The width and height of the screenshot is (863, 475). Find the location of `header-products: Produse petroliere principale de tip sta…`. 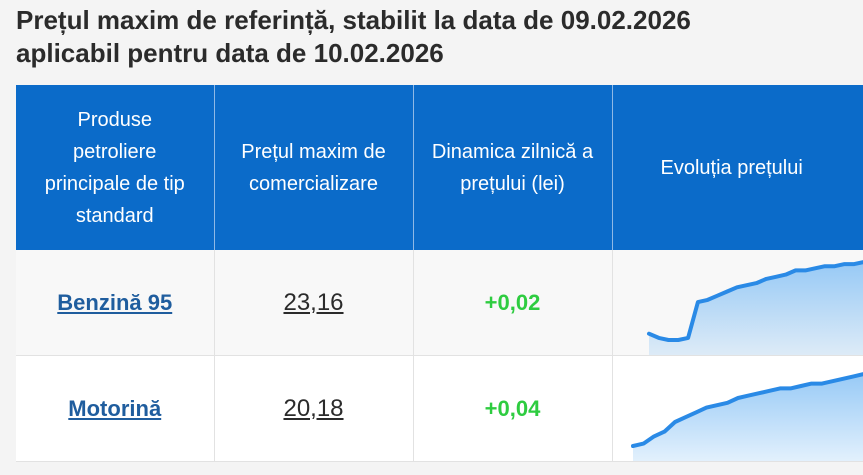

header-products: Produse petroliere principale de tip sta… is located at coordinates (115, 167).